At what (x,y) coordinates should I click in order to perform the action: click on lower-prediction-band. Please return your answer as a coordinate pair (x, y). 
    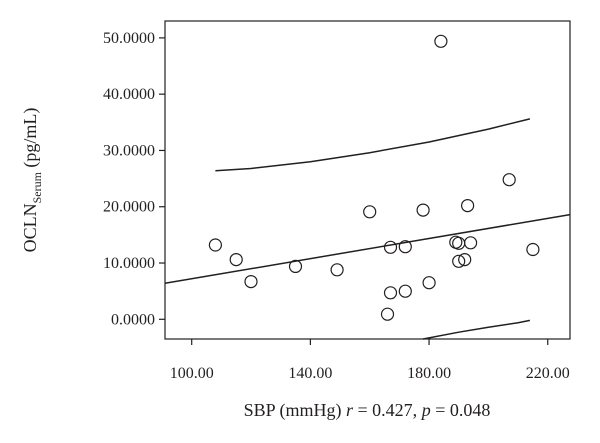
    Looking at the image, I should click on (476, 329).